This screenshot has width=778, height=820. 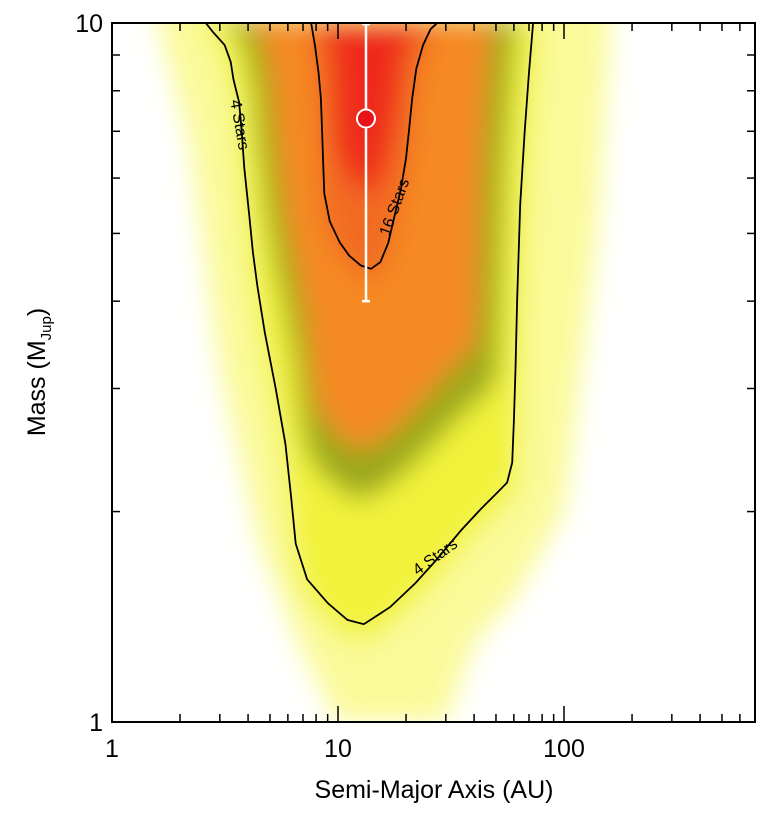 I want to click on y-axis-label-subscript: Jup, so click(x=46, y=328).